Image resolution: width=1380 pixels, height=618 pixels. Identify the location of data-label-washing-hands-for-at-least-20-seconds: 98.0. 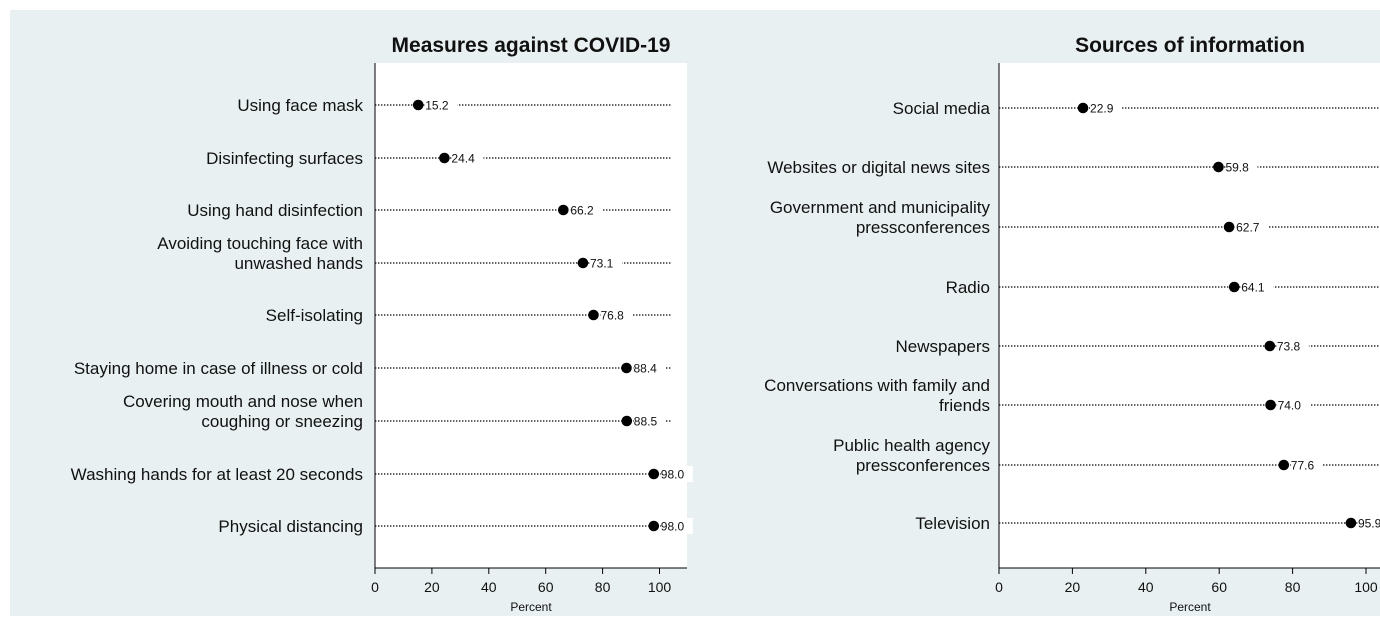
(673, 475).